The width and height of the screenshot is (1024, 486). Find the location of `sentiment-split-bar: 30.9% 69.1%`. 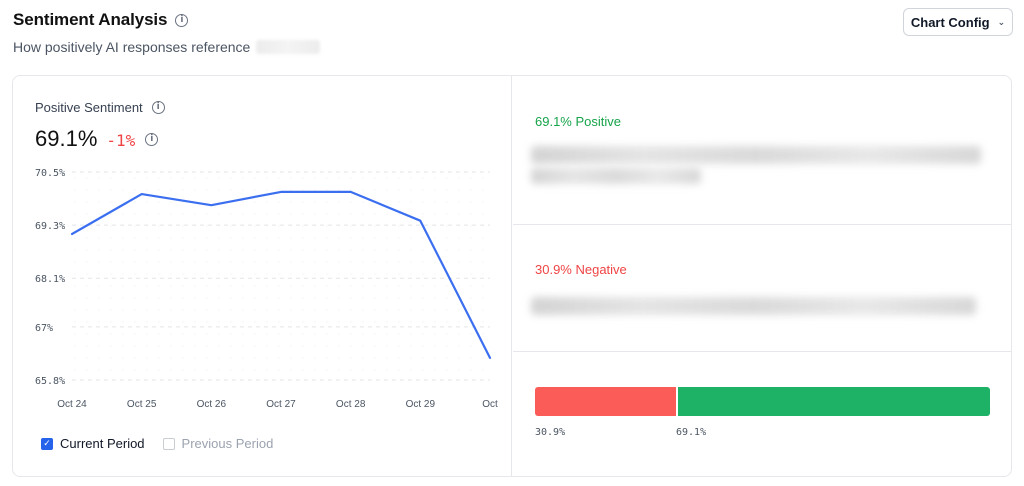

sentiment-split-bar: 30.9% 69.1% is located at coordinates (762, 415).